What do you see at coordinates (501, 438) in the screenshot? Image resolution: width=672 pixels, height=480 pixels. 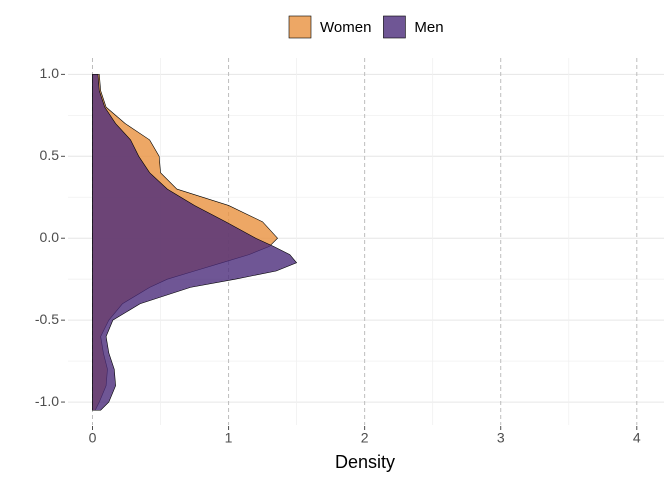 I see `x-tick-label: 3` at bounding box center [501, 438].